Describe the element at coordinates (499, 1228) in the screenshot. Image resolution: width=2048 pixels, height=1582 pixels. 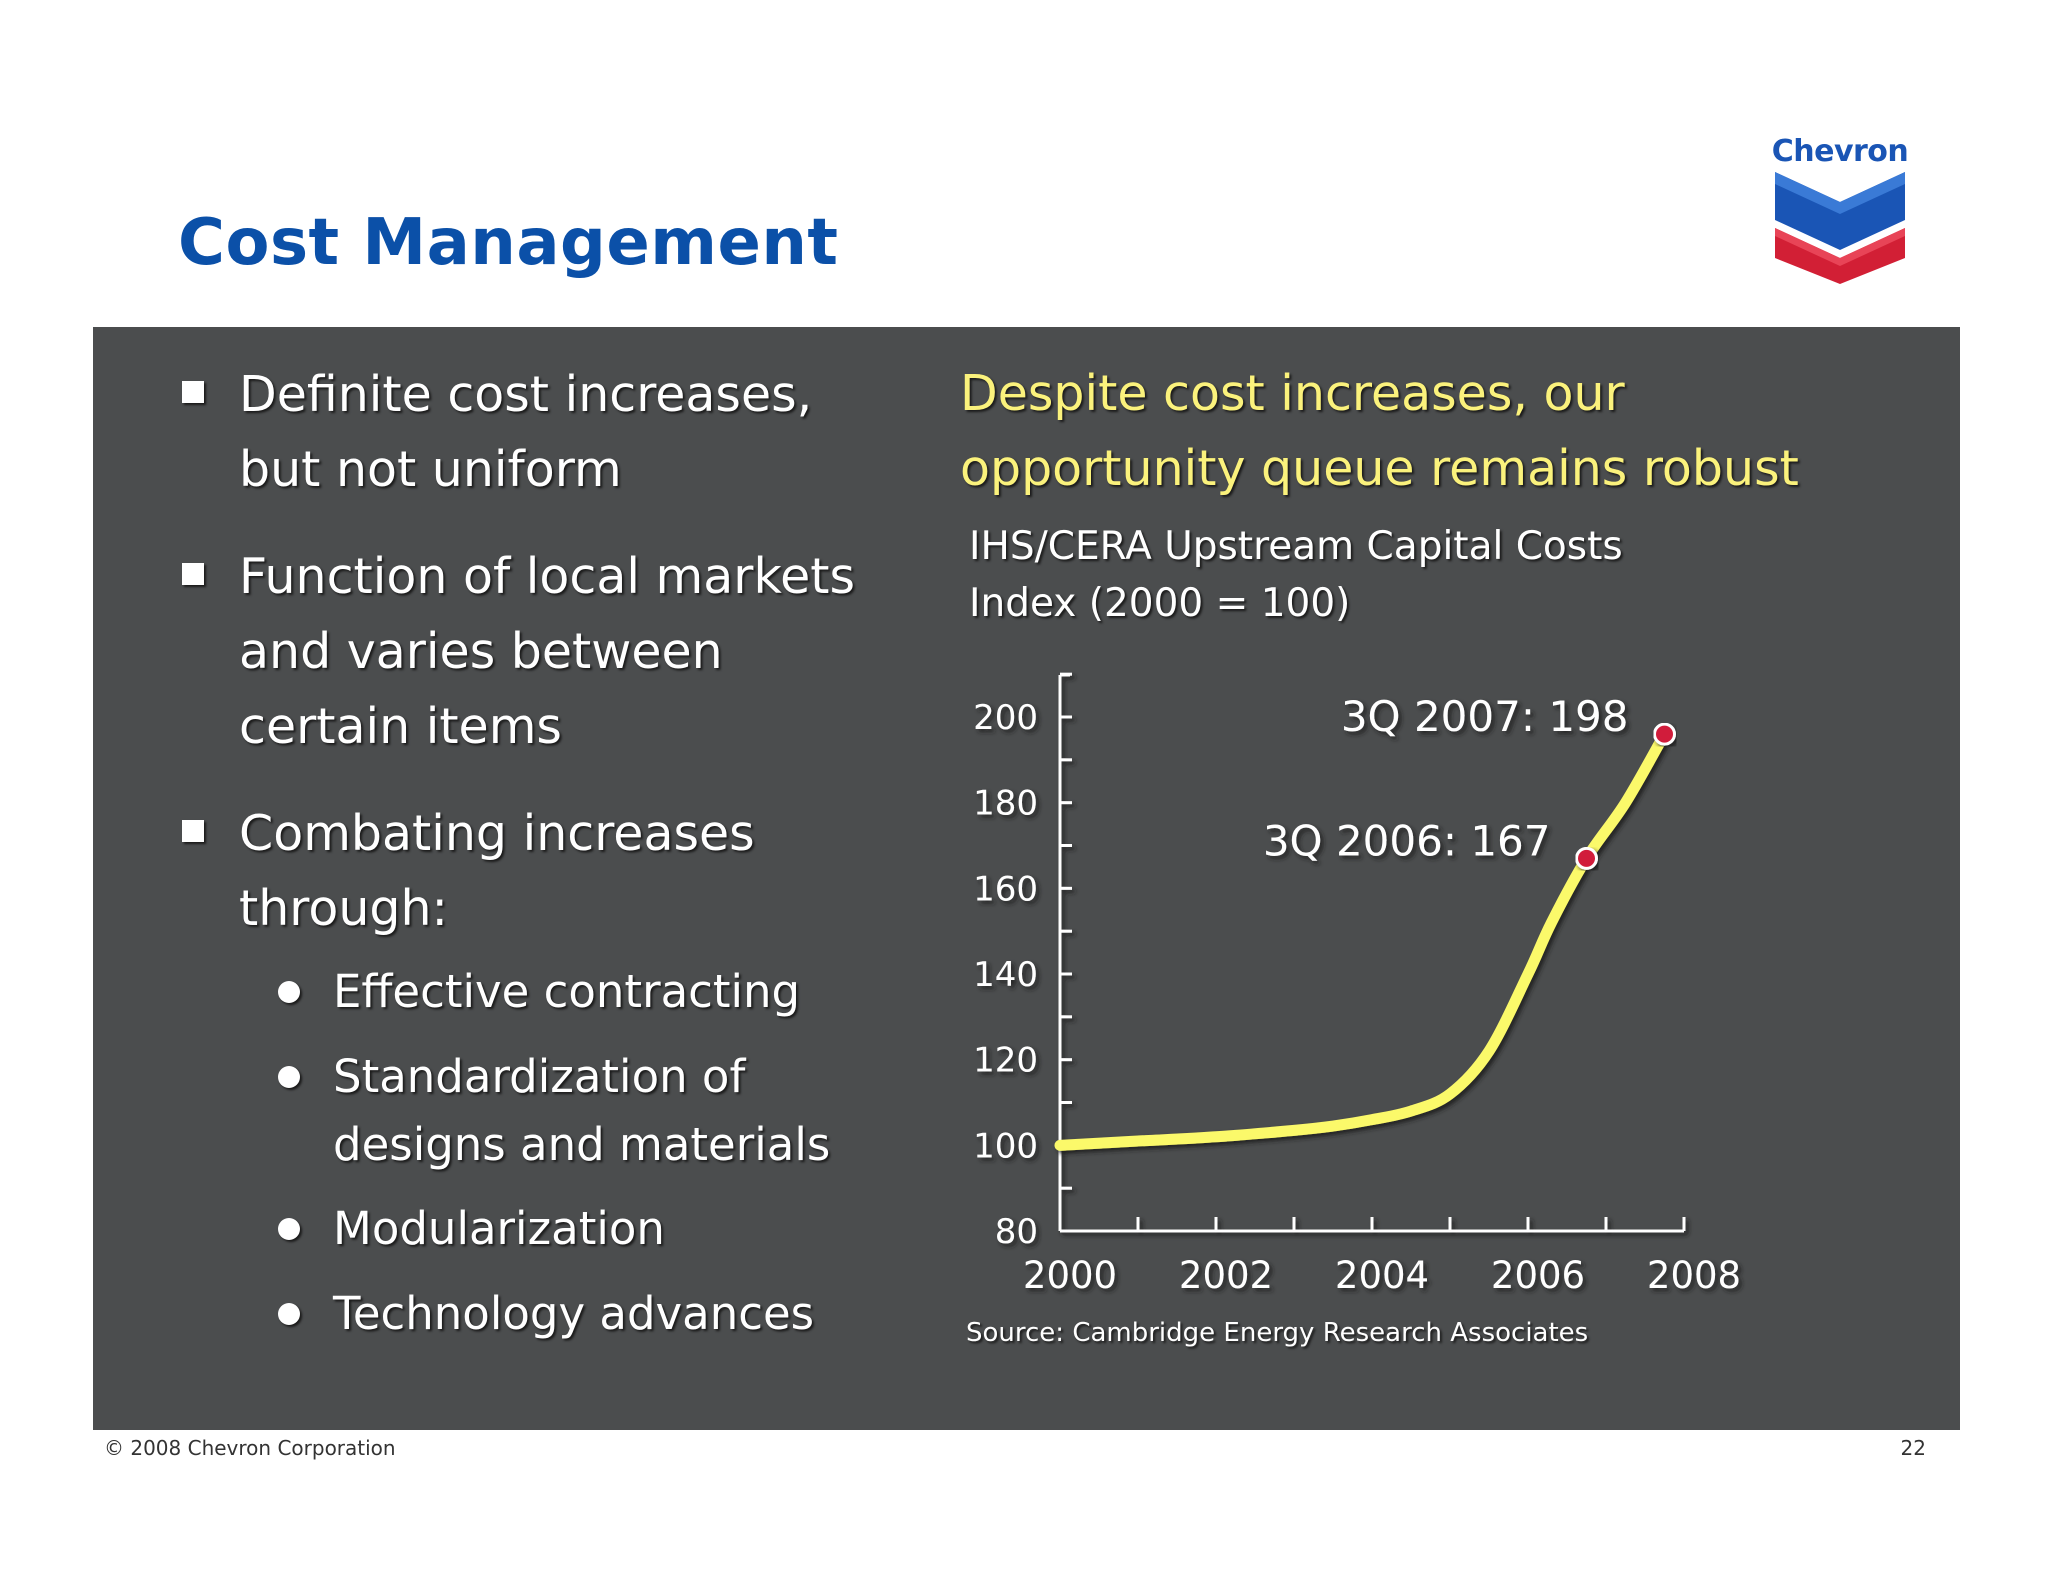
I see `sub-bullet-line: Modularization` at that location.